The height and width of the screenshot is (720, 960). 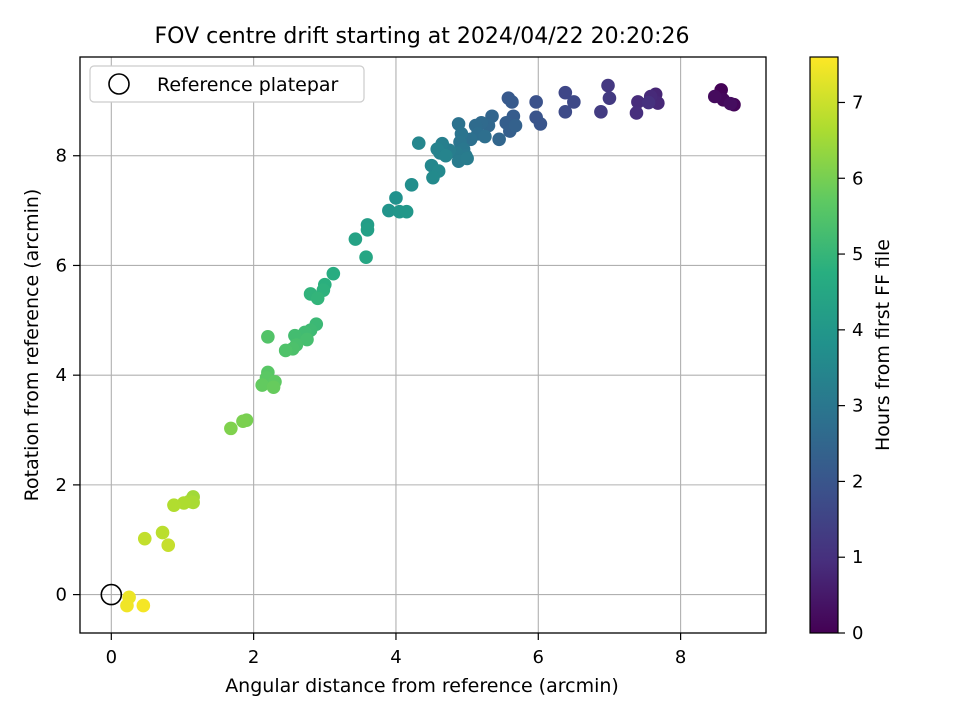 What do you see at coordinates (61, 265) in the screenshot?
I see `y-tick-label: 6` at bounding box center [61, 265].